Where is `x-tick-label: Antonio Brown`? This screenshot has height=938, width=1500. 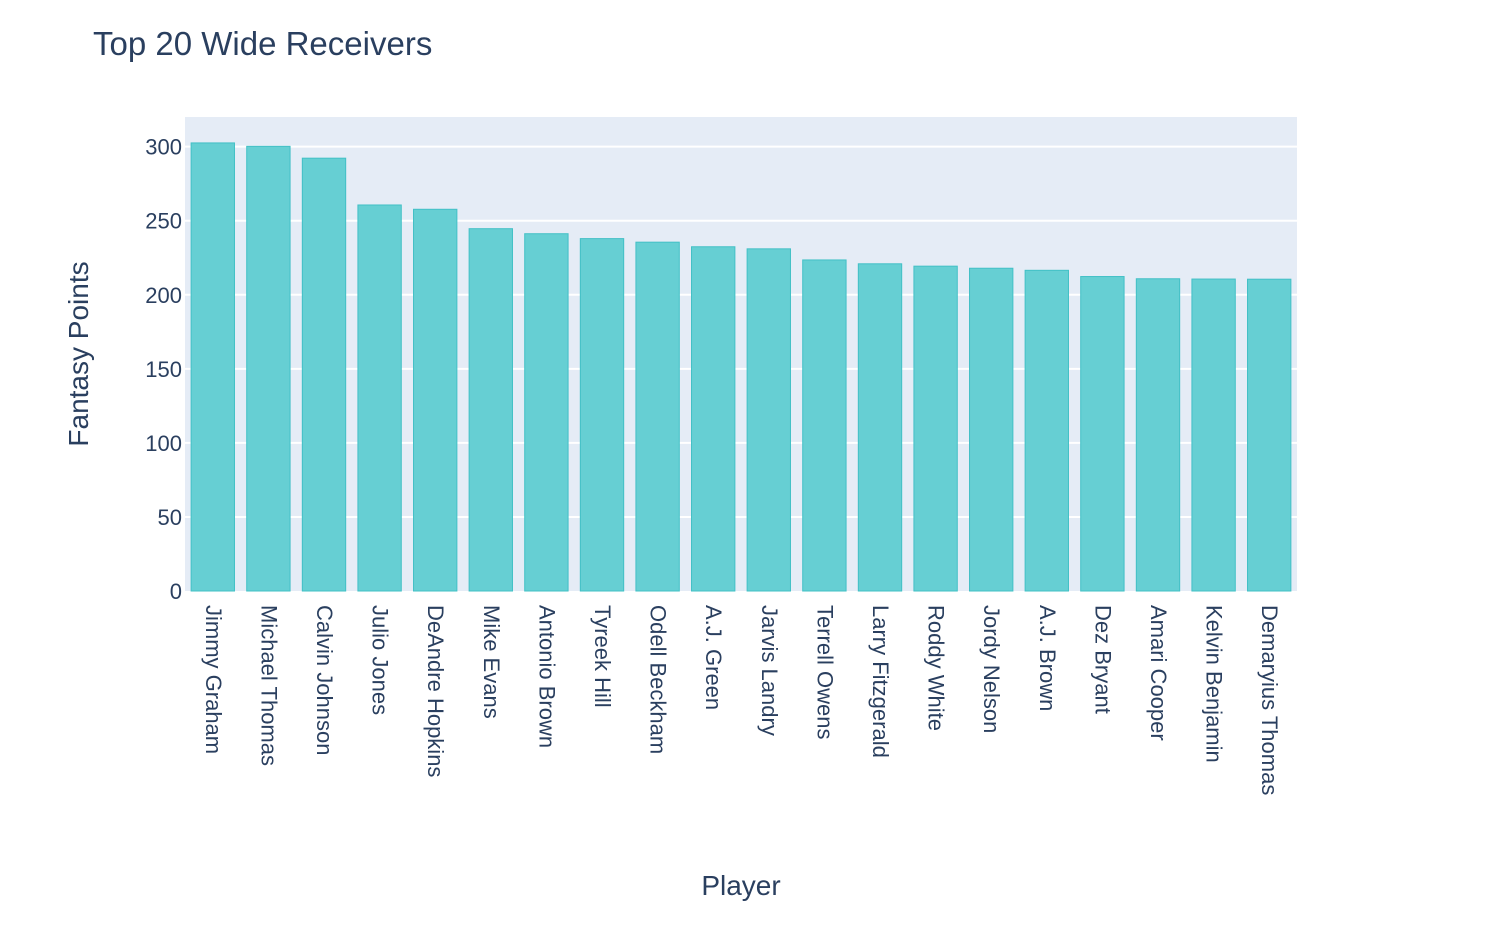
x-tick-label: Antonio Brown is located at coordinates (546, 676).